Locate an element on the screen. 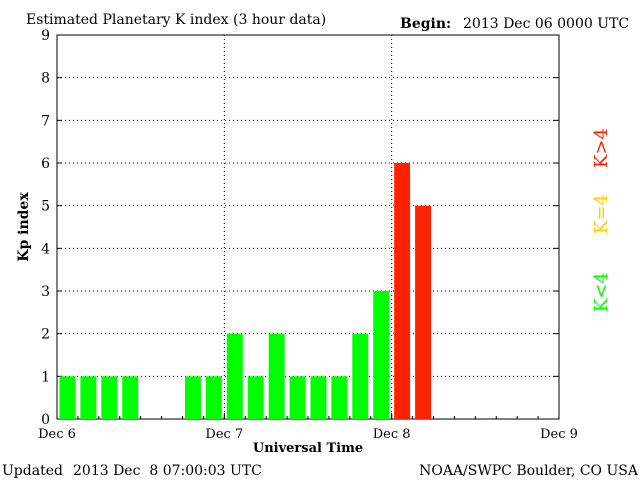 This screenshot has height=480, width=640. y-tick-label: 5 is located at coordinates (45, 207).